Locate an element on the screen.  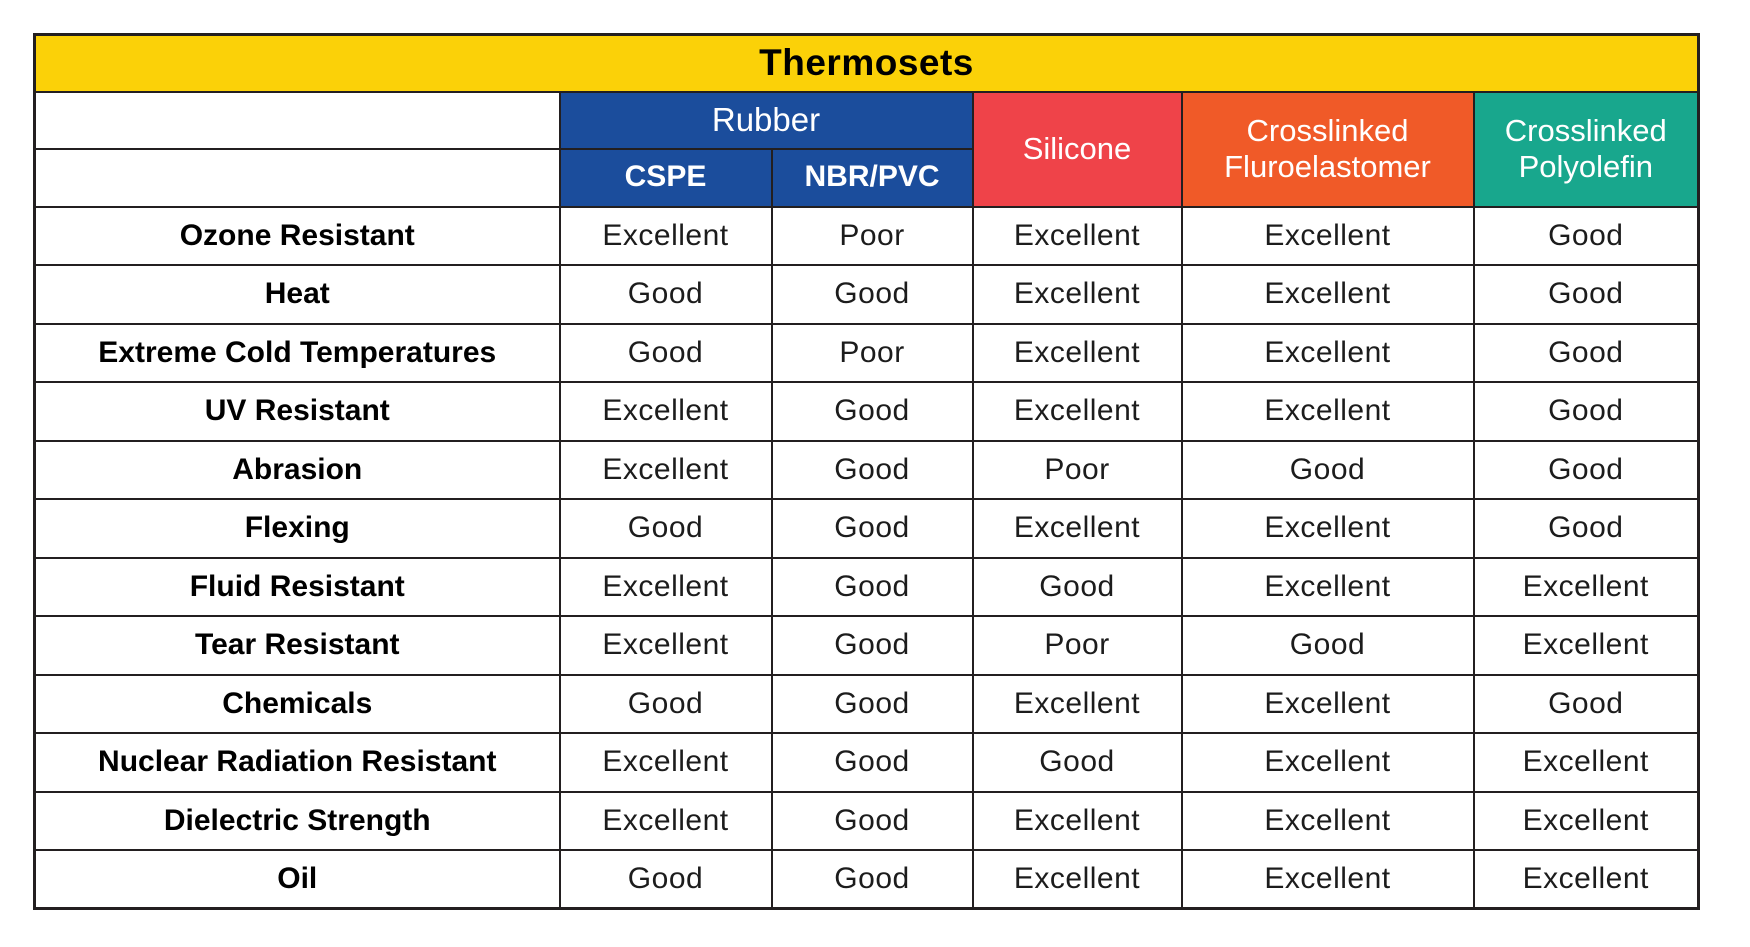
row-label: Oil is located at coordinates (297, 879).